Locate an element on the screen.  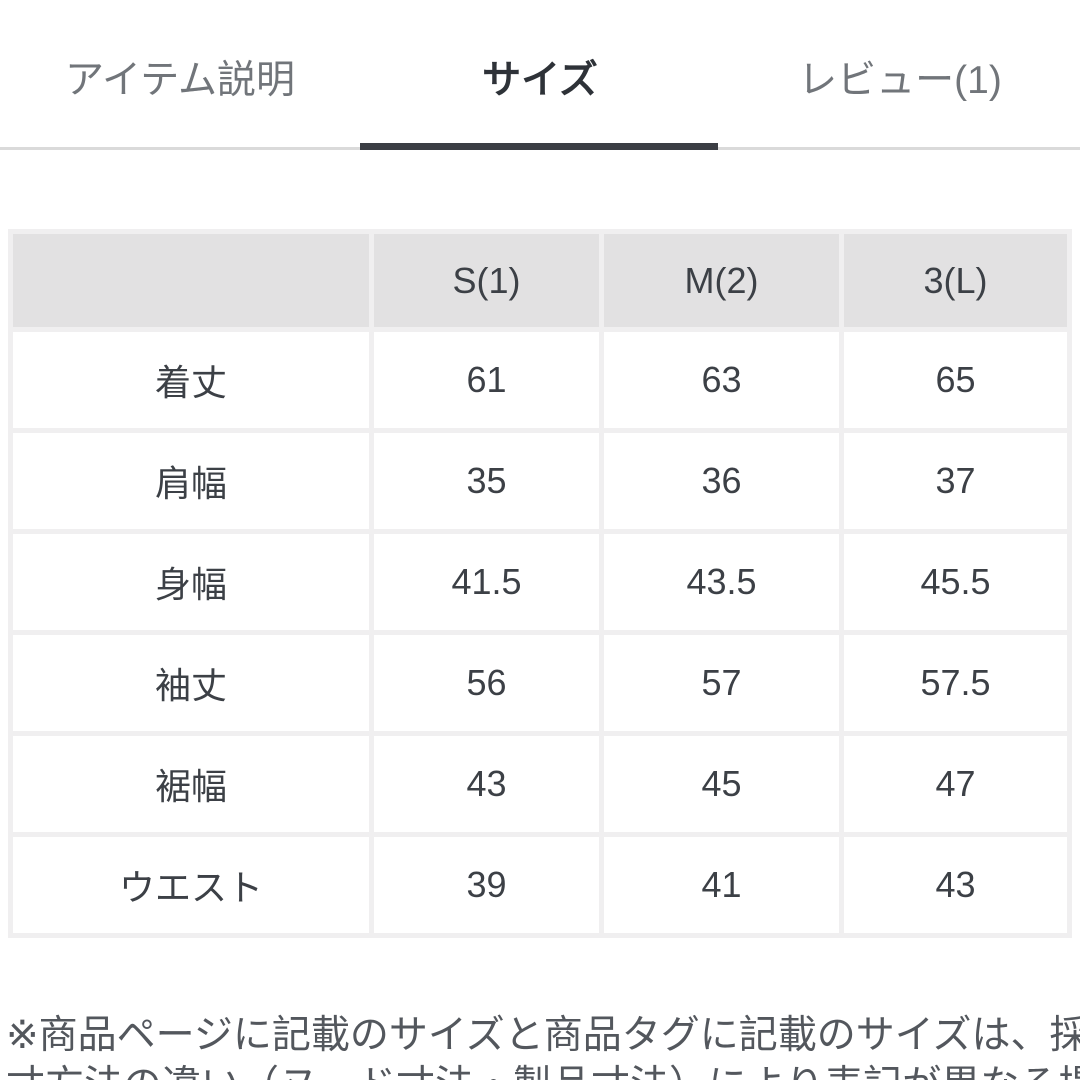
table-row: ウエスト 39 41 43 is located at coordinates (540, 885).